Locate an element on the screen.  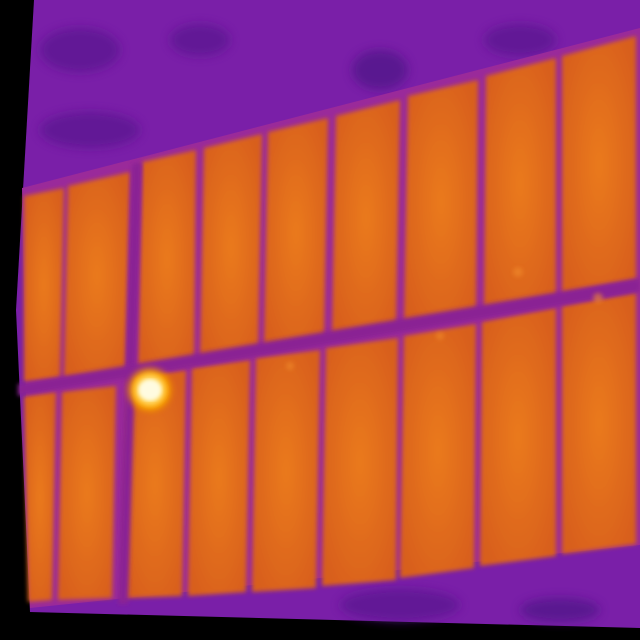
warm-spots is located at coordinates (444, 318).